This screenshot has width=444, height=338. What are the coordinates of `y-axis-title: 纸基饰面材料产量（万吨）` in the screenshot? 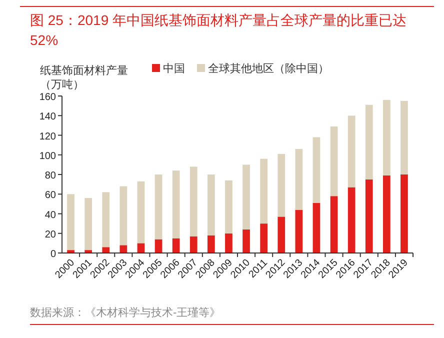 It's located at (84, 78).